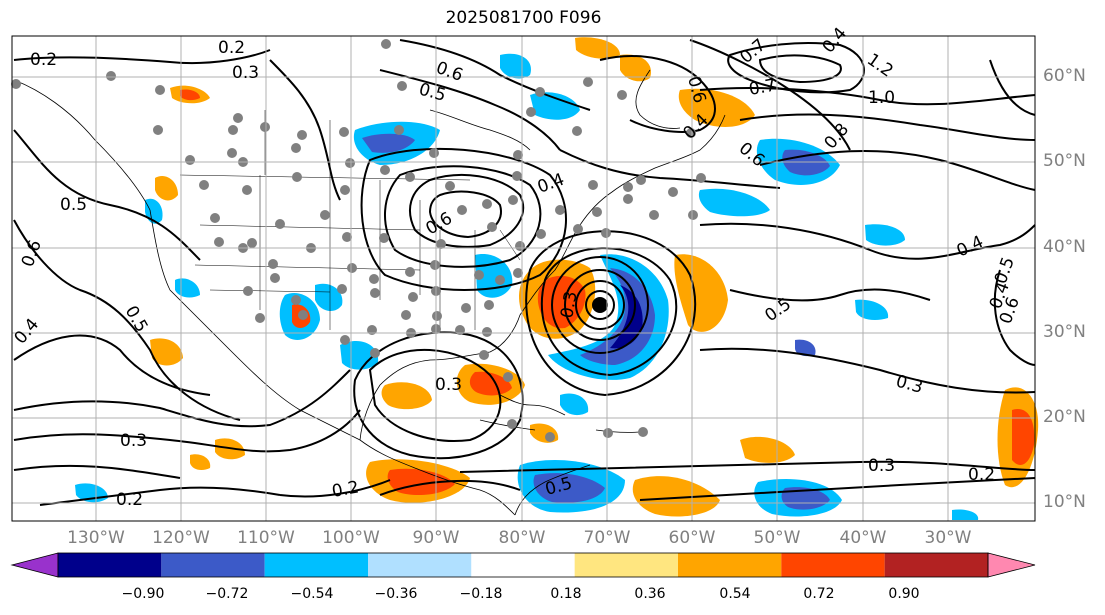 The height and width of the screenshot is (615, 1105). Describe the element at coordinates (904, 594) in the screenshot. I see `colorbar-tick: 0.90` at that location.